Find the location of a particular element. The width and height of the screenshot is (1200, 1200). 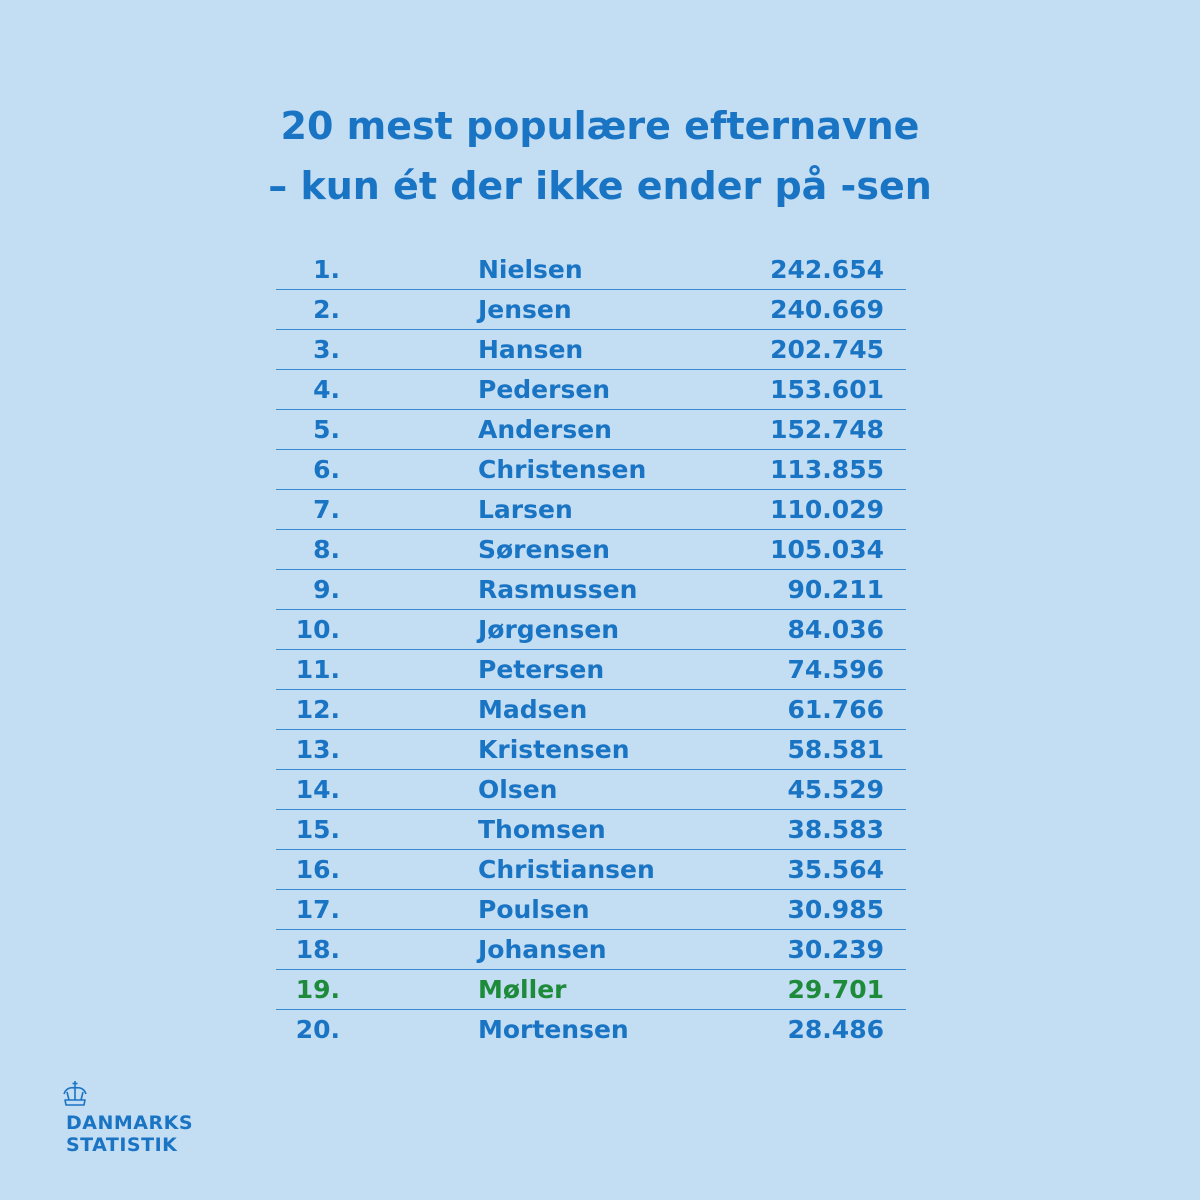

rank-cell: 1. is located at coordinates (326, 269).